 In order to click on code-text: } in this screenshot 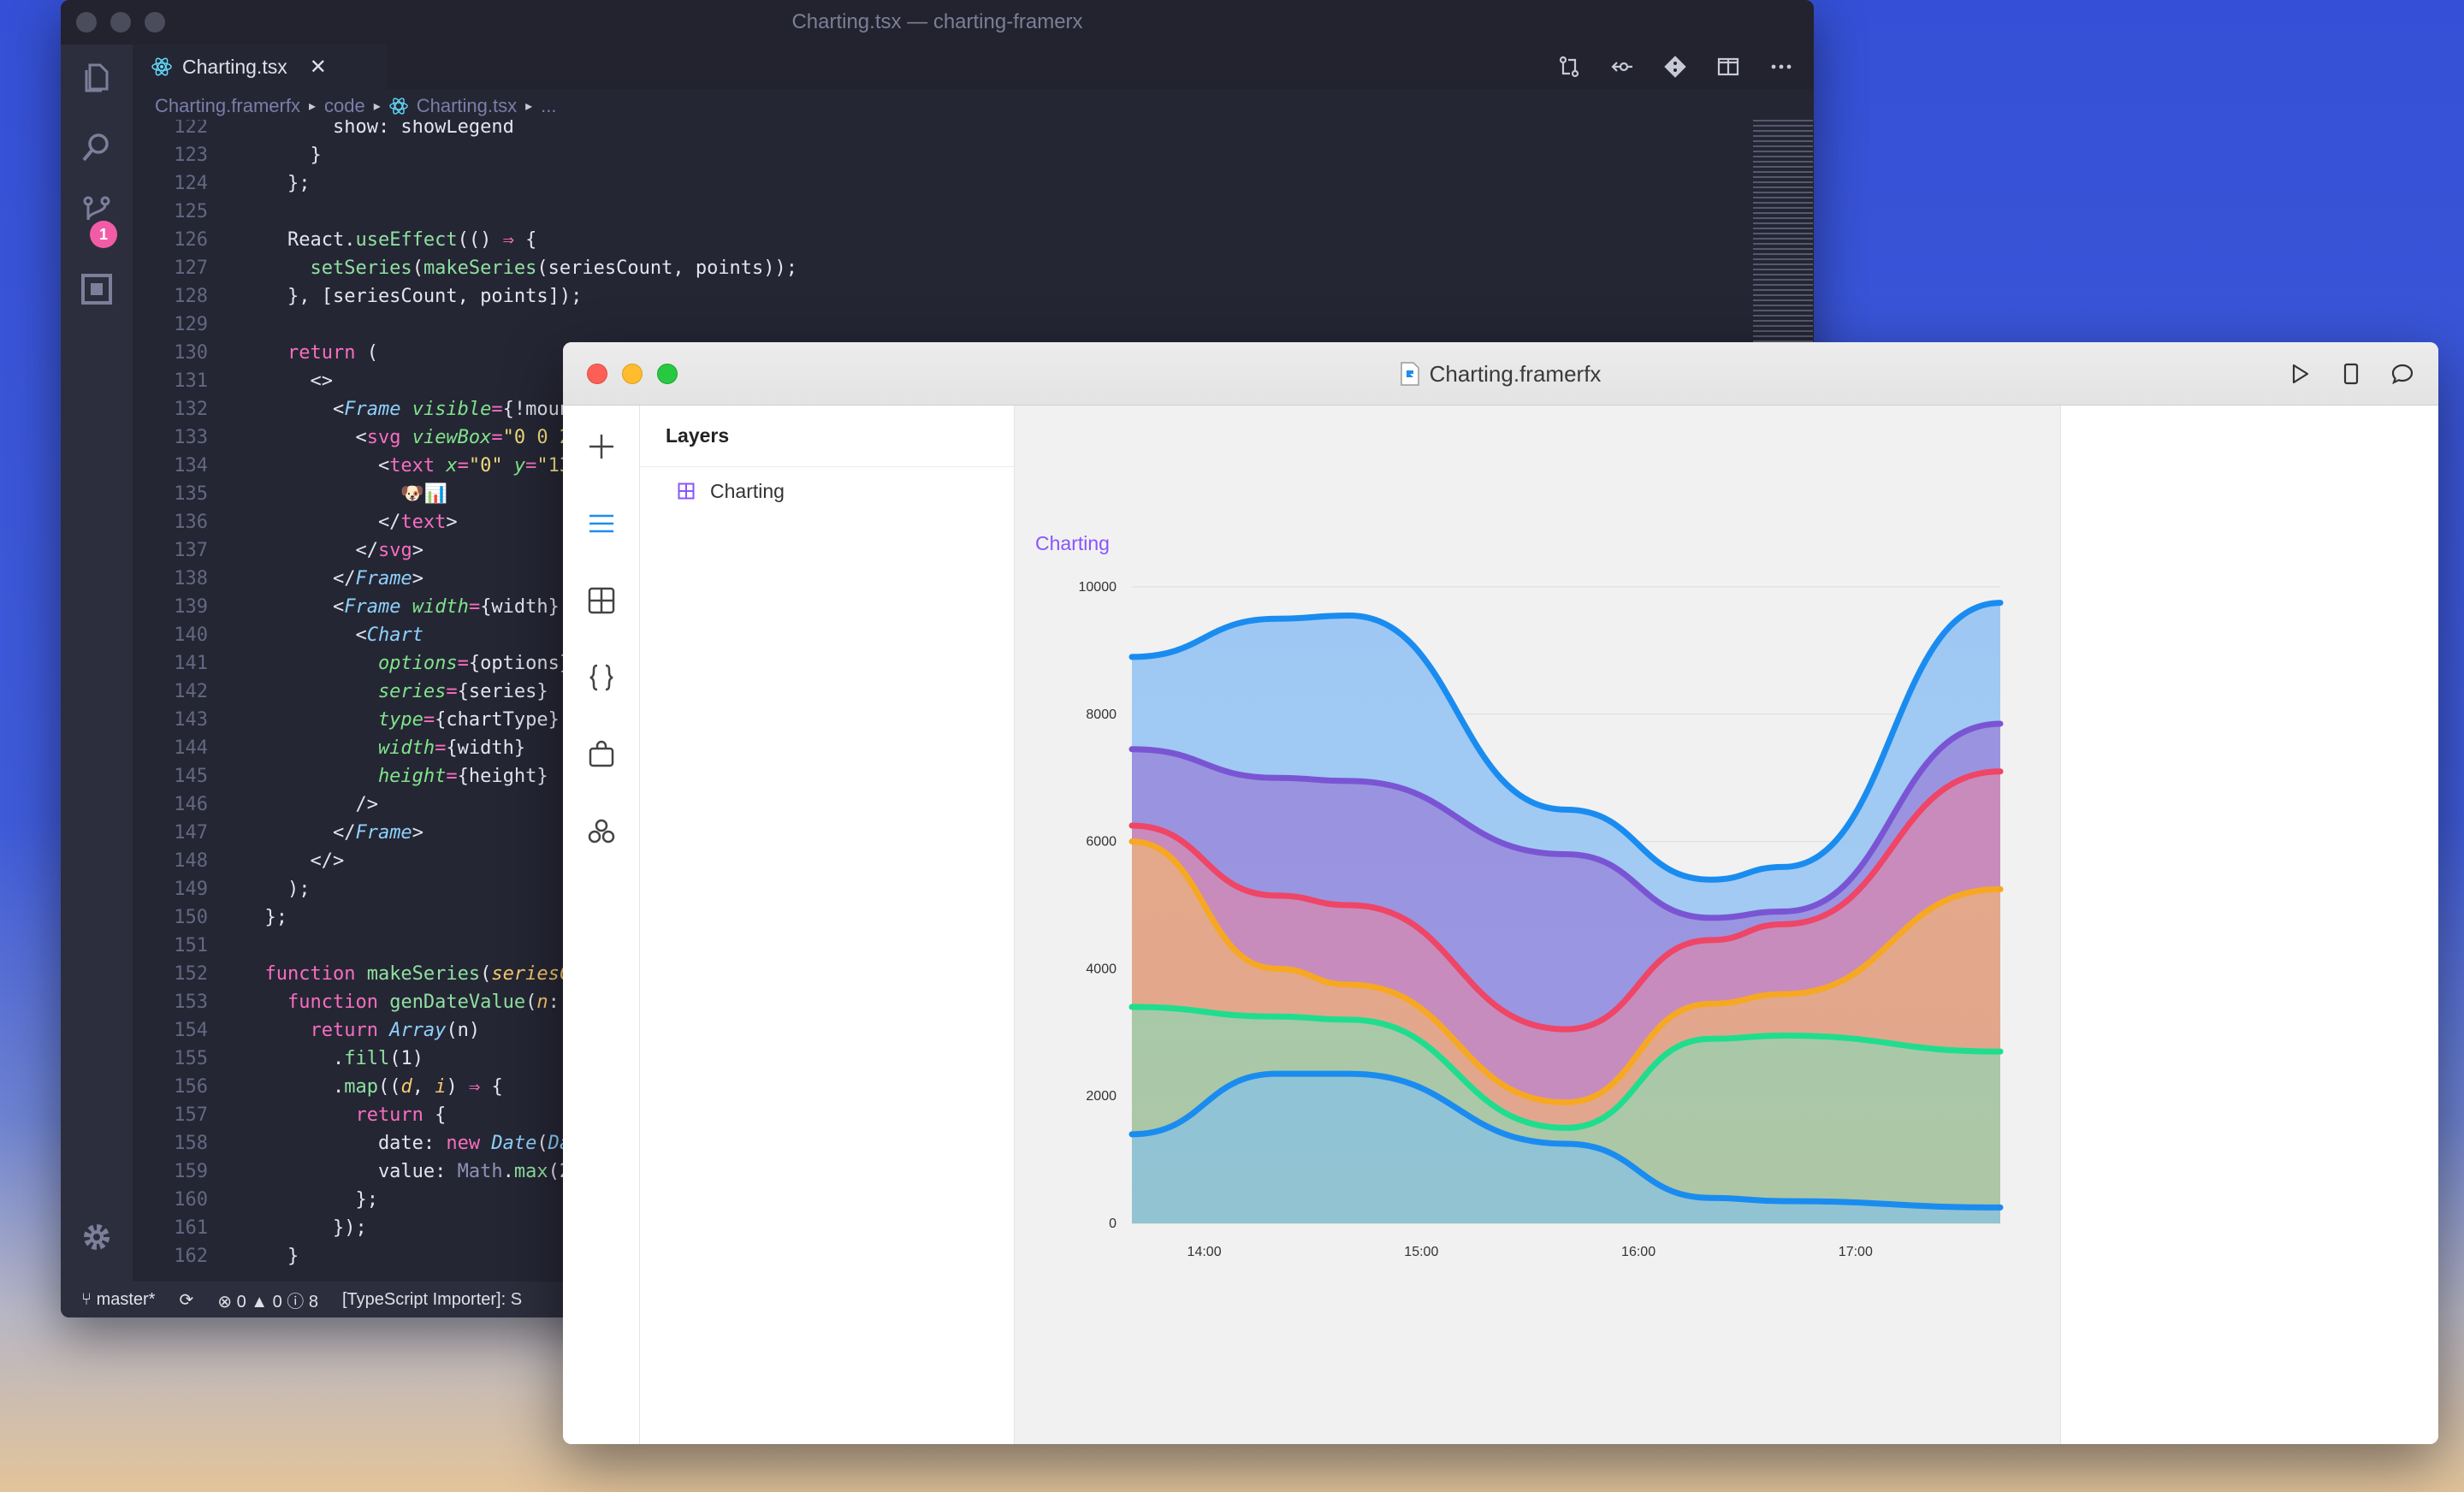, I will do `click(270, 1256)`.